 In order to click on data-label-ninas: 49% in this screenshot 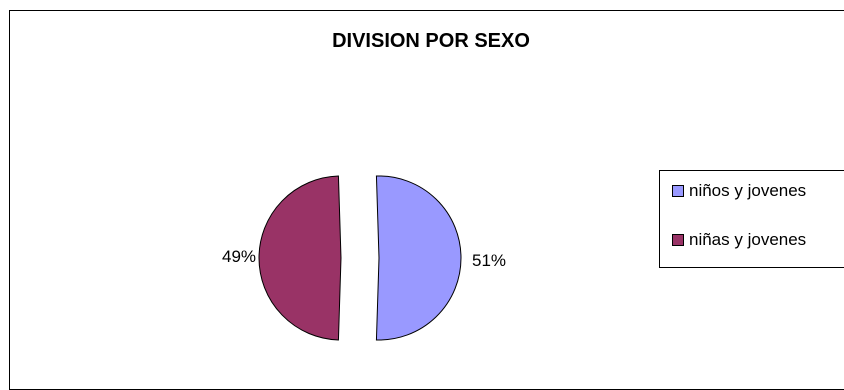, I will do `click(239, 256)`.